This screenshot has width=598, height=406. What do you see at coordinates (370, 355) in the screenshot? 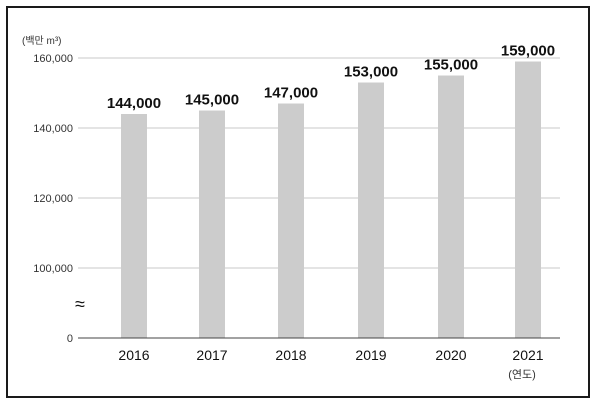
I see `x-tick-label: 2019` at bounding box center [370, 355].